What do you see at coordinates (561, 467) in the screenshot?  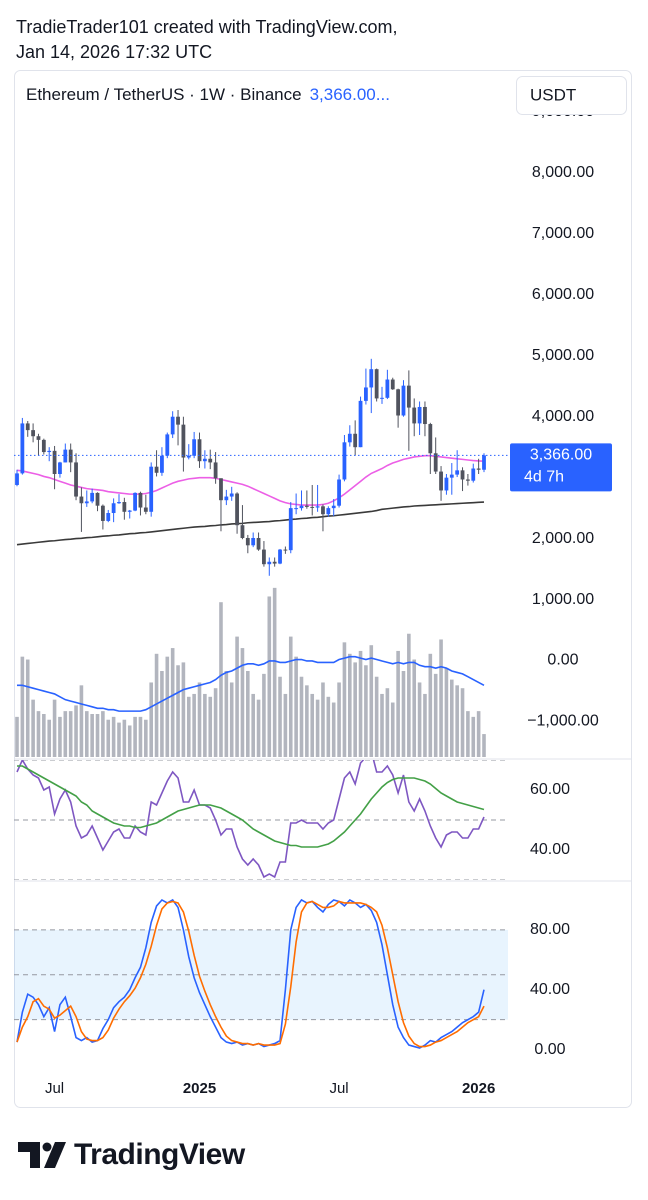 I see `last-price-tag` at bounding box center [561, 467].